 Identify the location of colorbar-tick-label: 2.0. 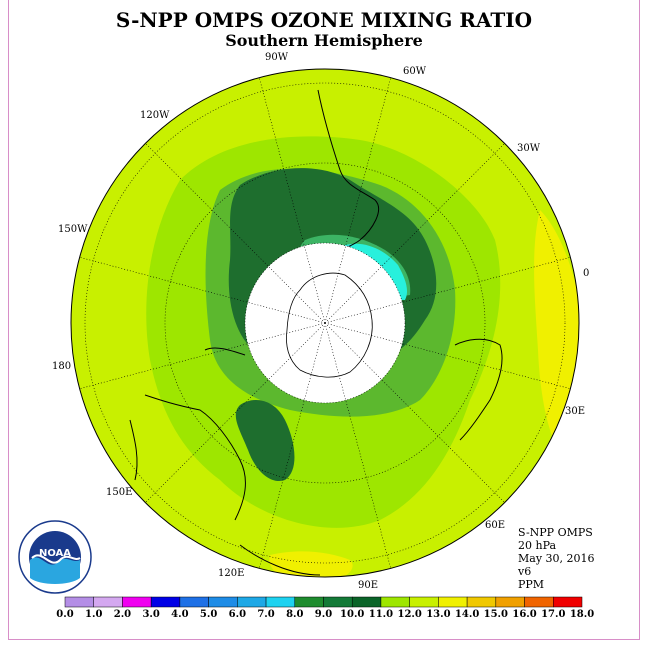
(122, 614).